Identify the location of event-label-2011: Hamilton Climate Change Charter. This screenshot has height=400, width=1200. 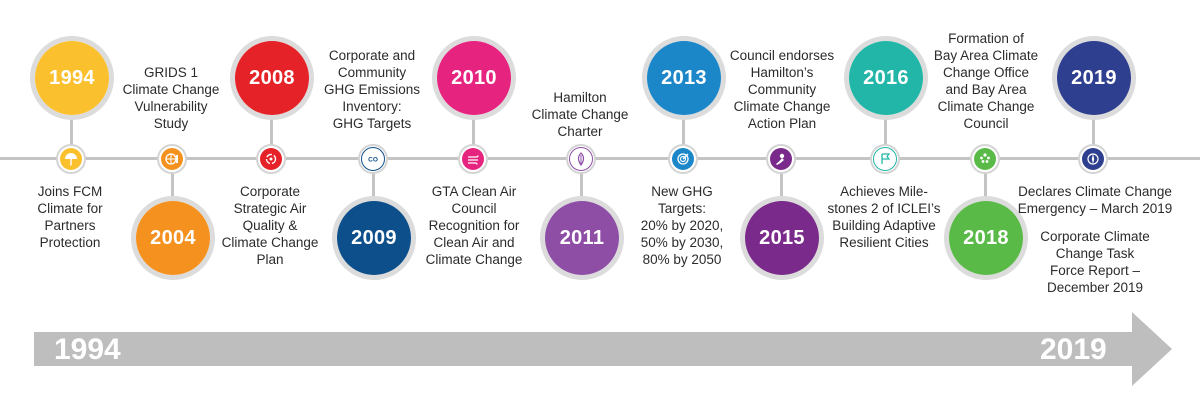
(580, 114).